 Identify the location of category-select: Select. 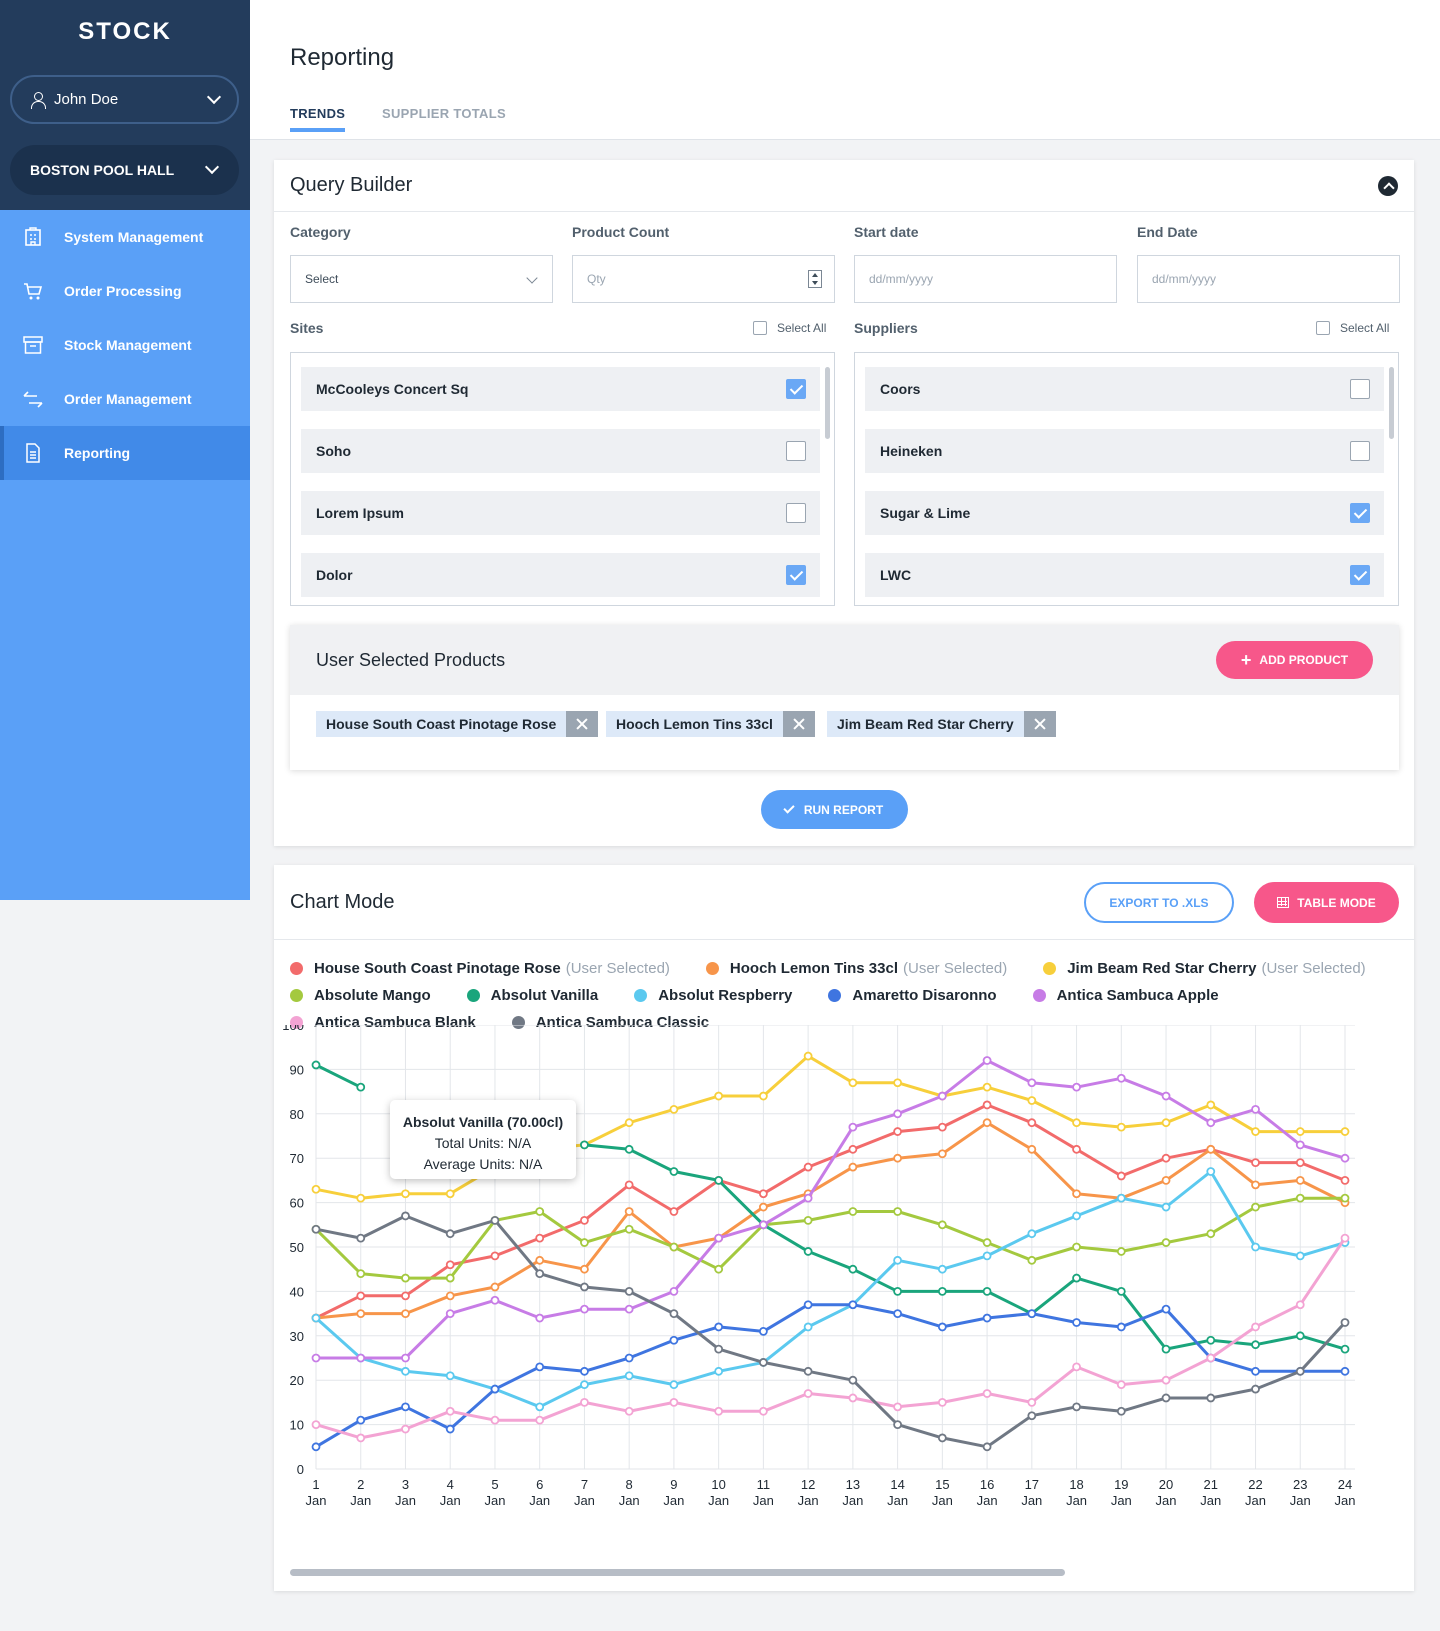
(421, 279).